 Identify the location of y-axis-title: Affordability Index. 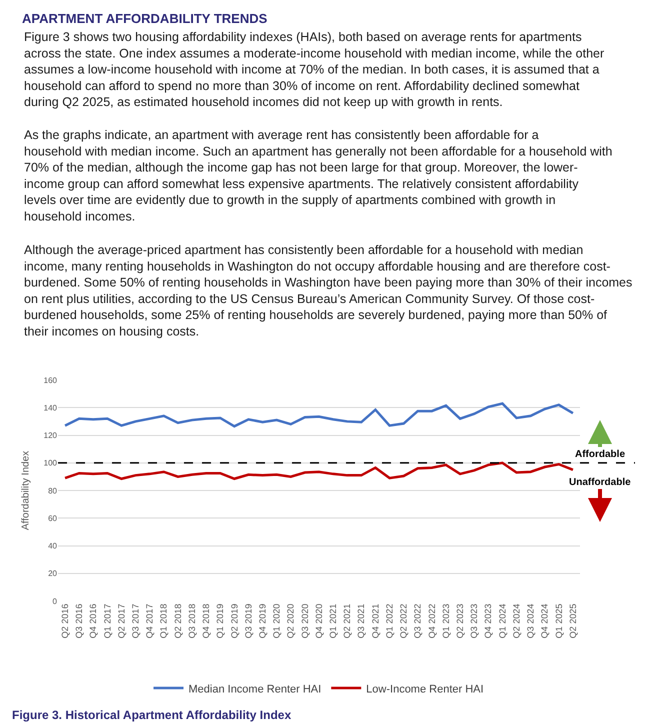
(26, 490).